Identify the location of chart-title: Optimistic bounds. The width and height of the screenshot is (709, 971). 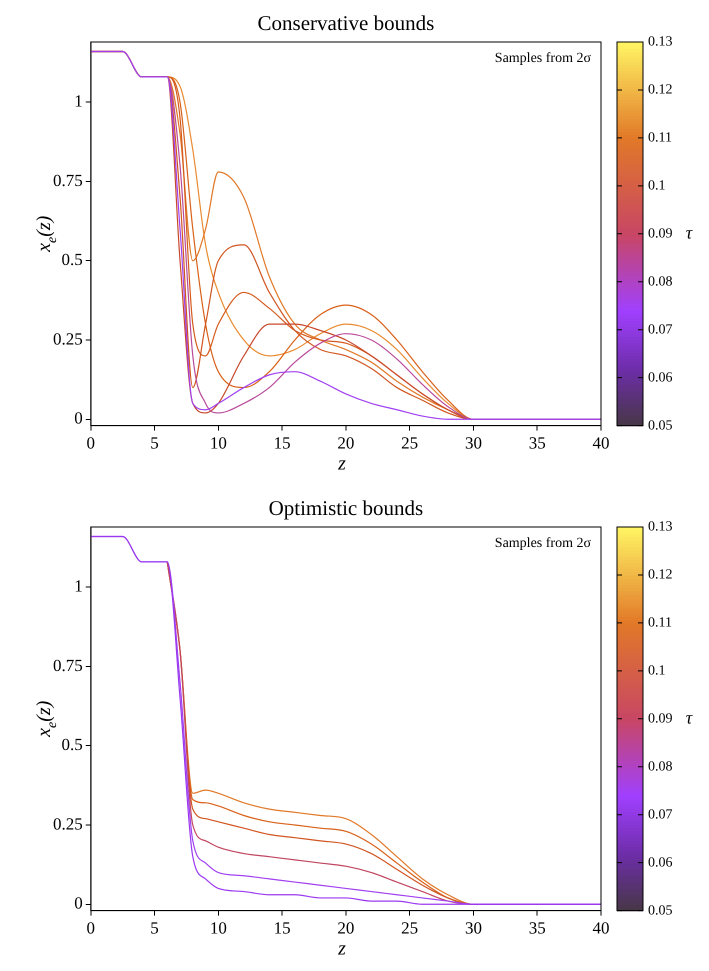
(346, 508).